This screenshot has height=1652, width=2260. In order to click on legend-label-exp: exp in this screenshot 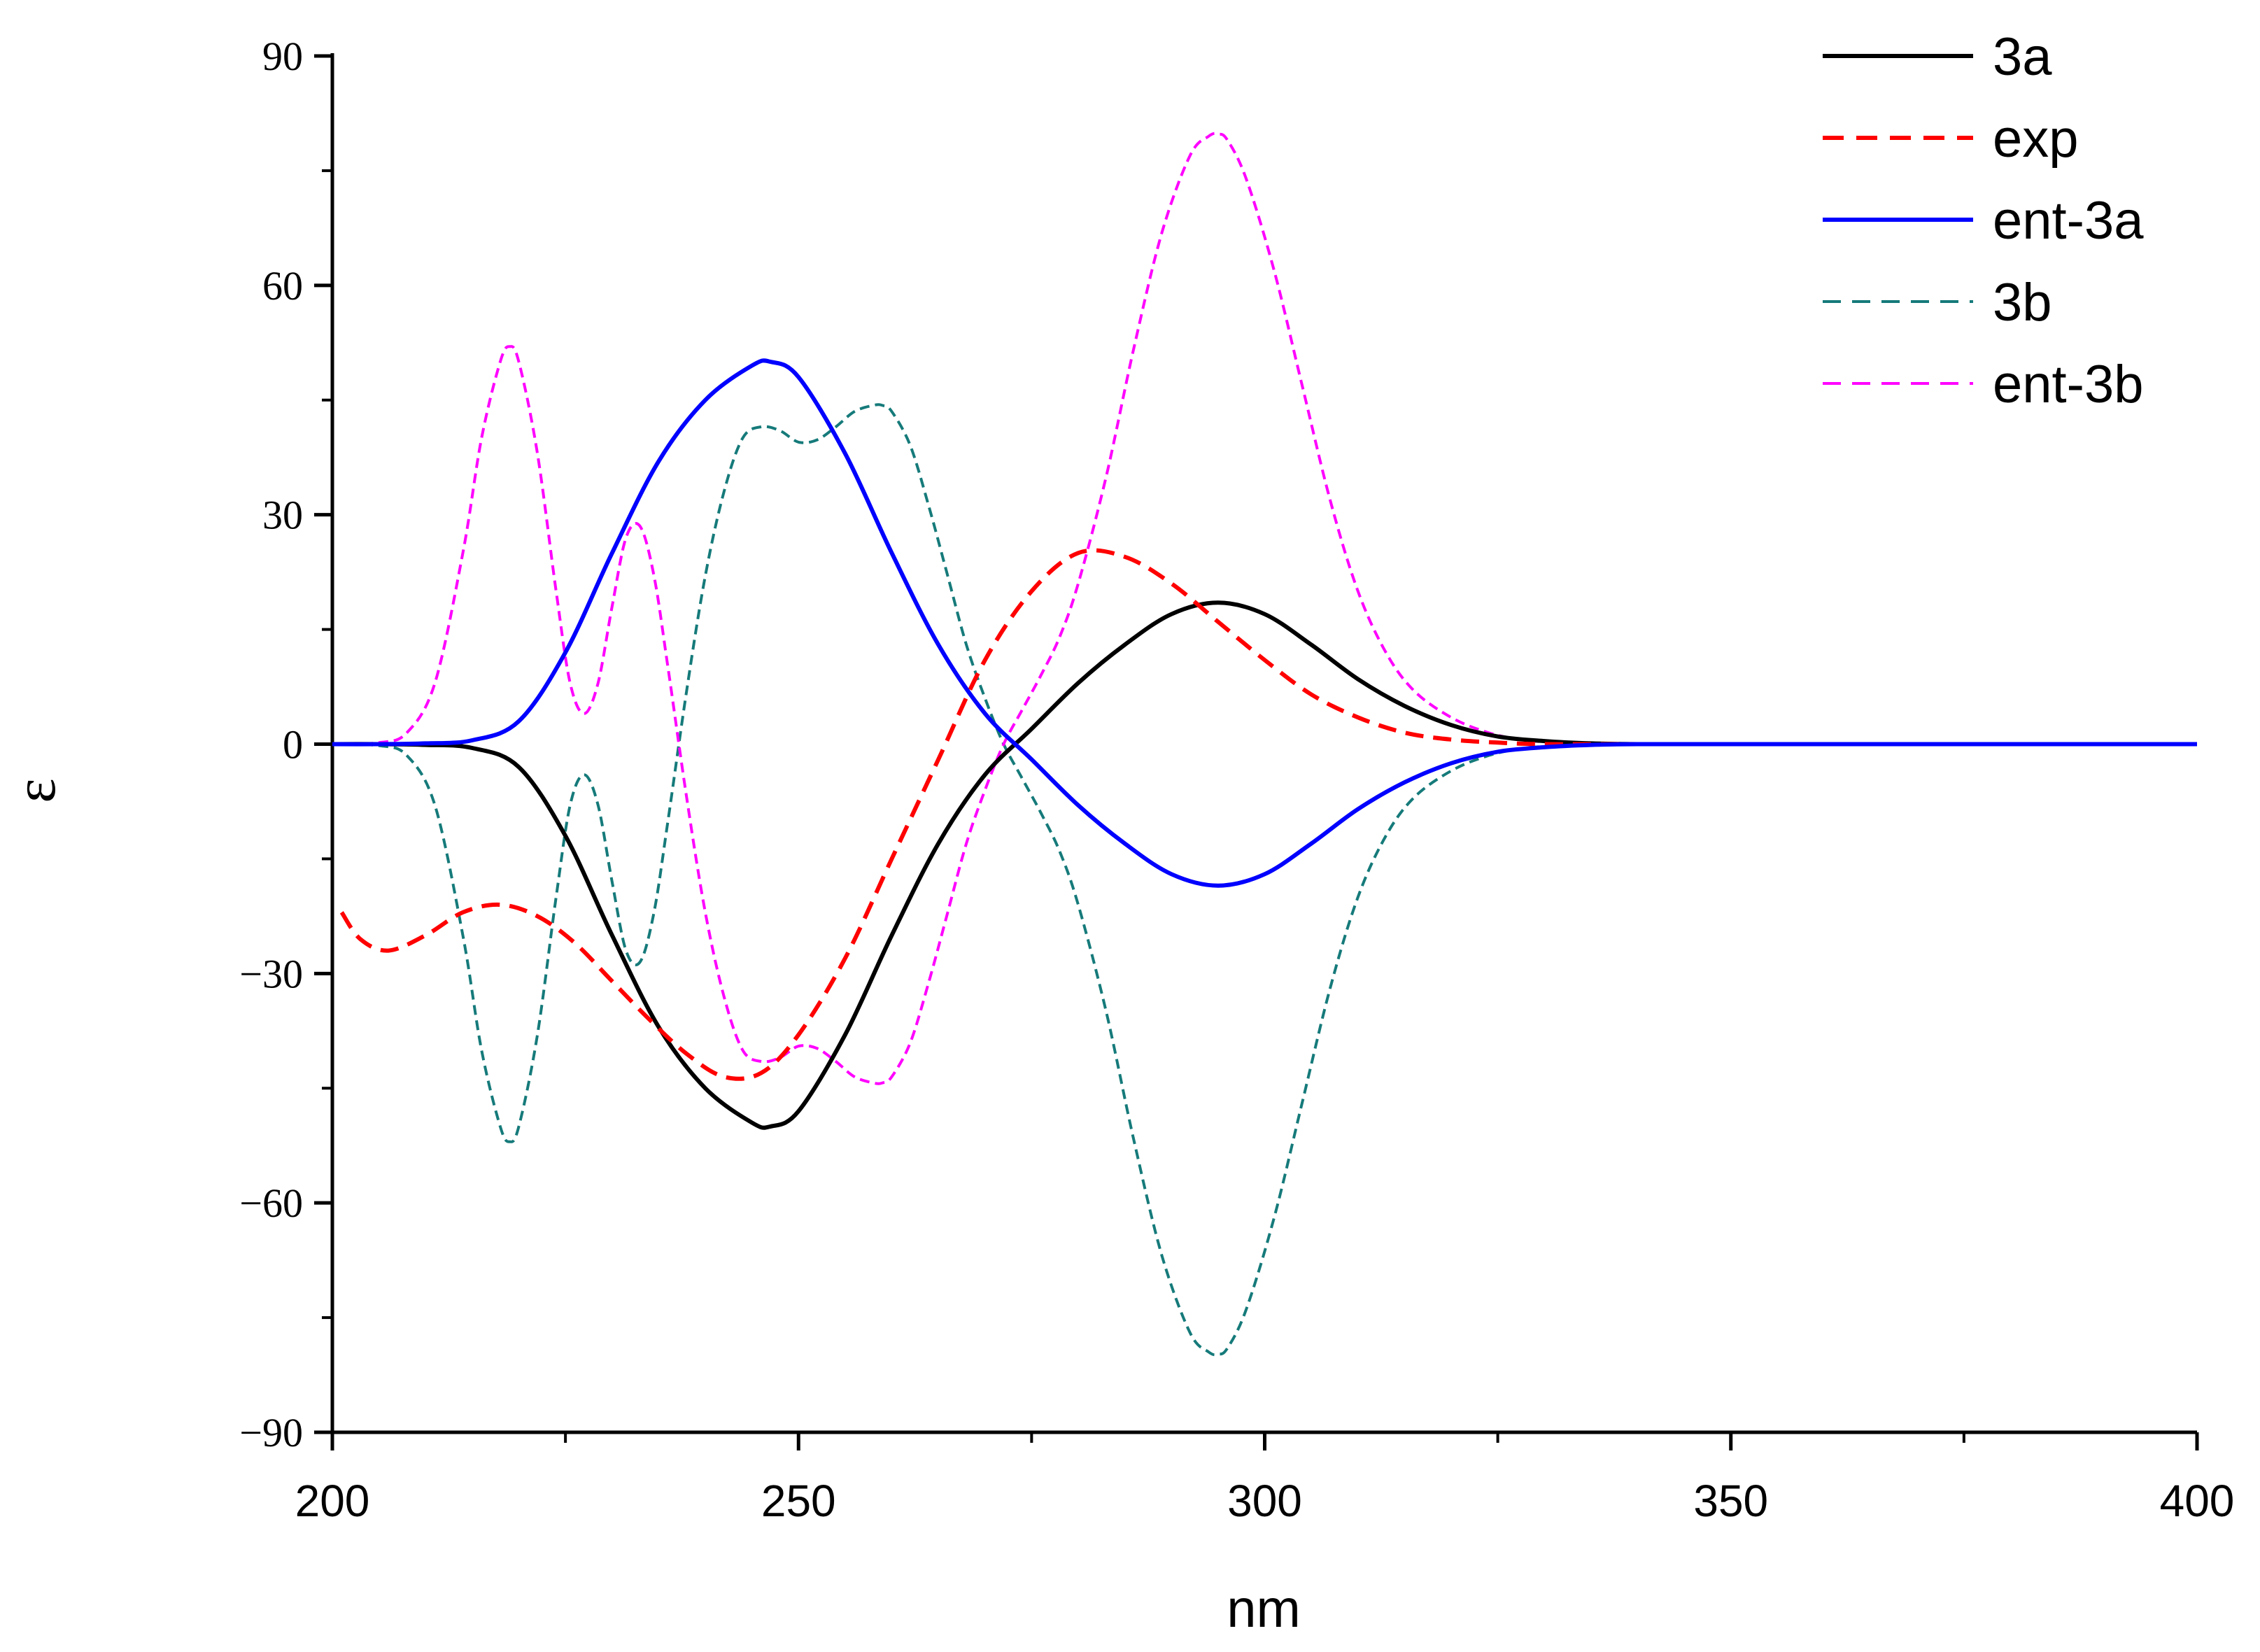, I will do `click(2036, 139)`.